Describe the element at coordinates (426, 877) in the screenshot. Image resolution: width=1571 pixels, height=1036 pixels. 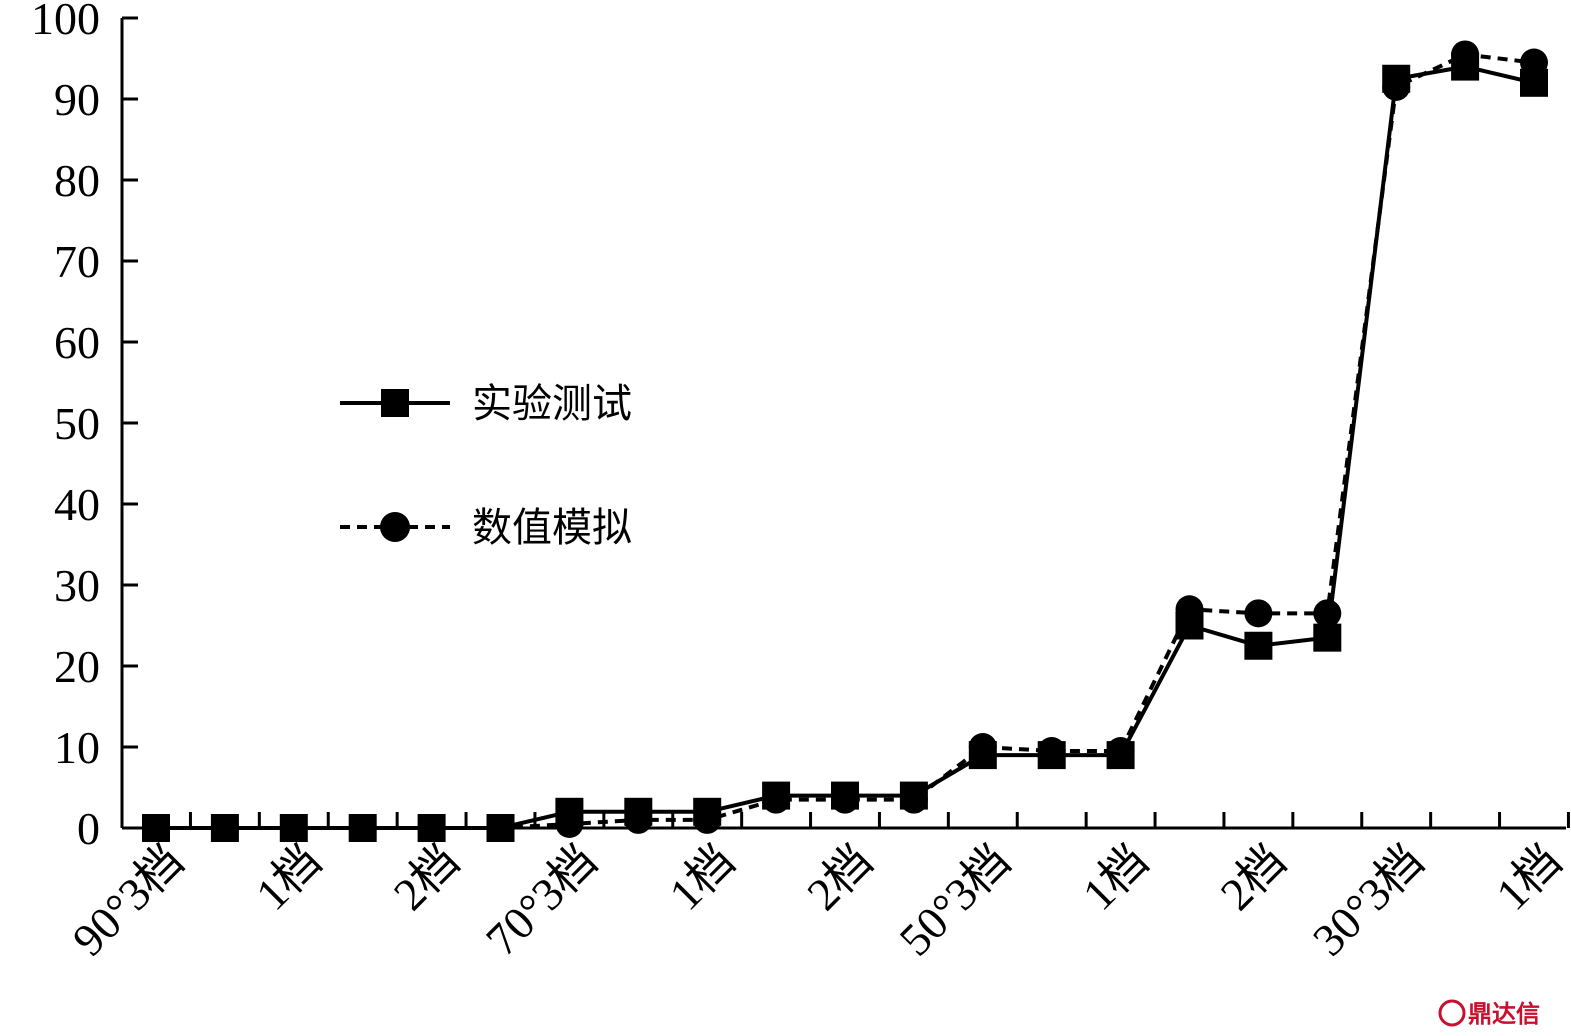
I see `x-tick-label-2: 2档` at that location.